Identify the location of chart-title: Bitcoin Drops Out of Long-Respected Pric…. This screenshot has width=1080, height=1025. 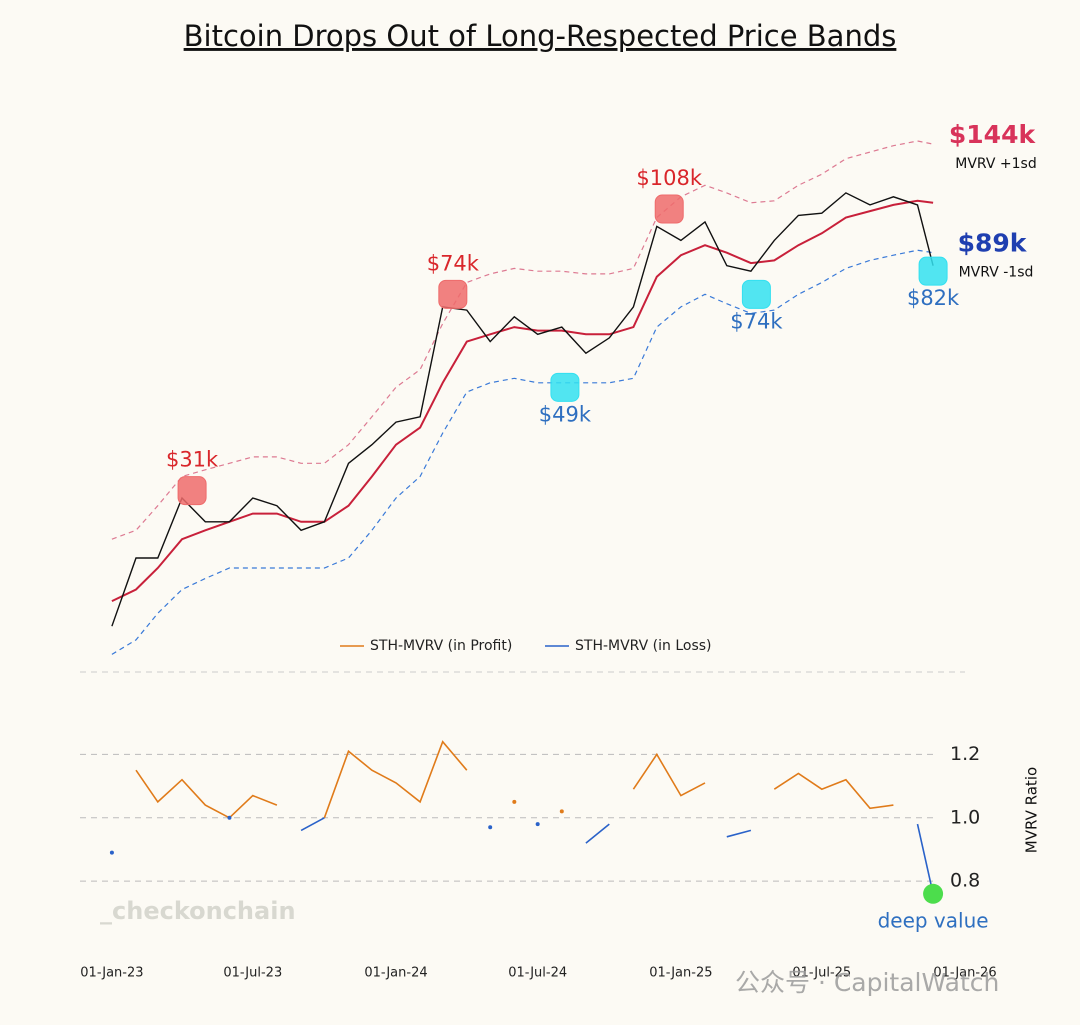
(540, 36).